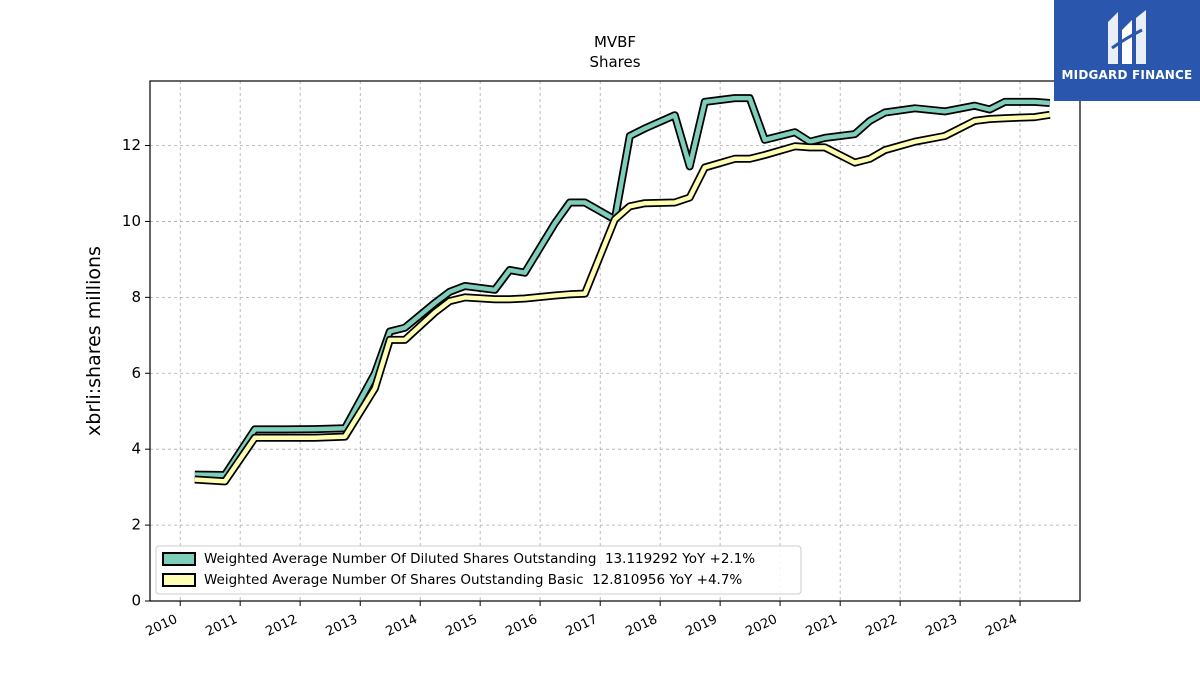 This screenshot has height=675, width=1200. Describe the element at coordinates (136, 525) in the screenshot. I see `y-tick-label: 2` at that location.